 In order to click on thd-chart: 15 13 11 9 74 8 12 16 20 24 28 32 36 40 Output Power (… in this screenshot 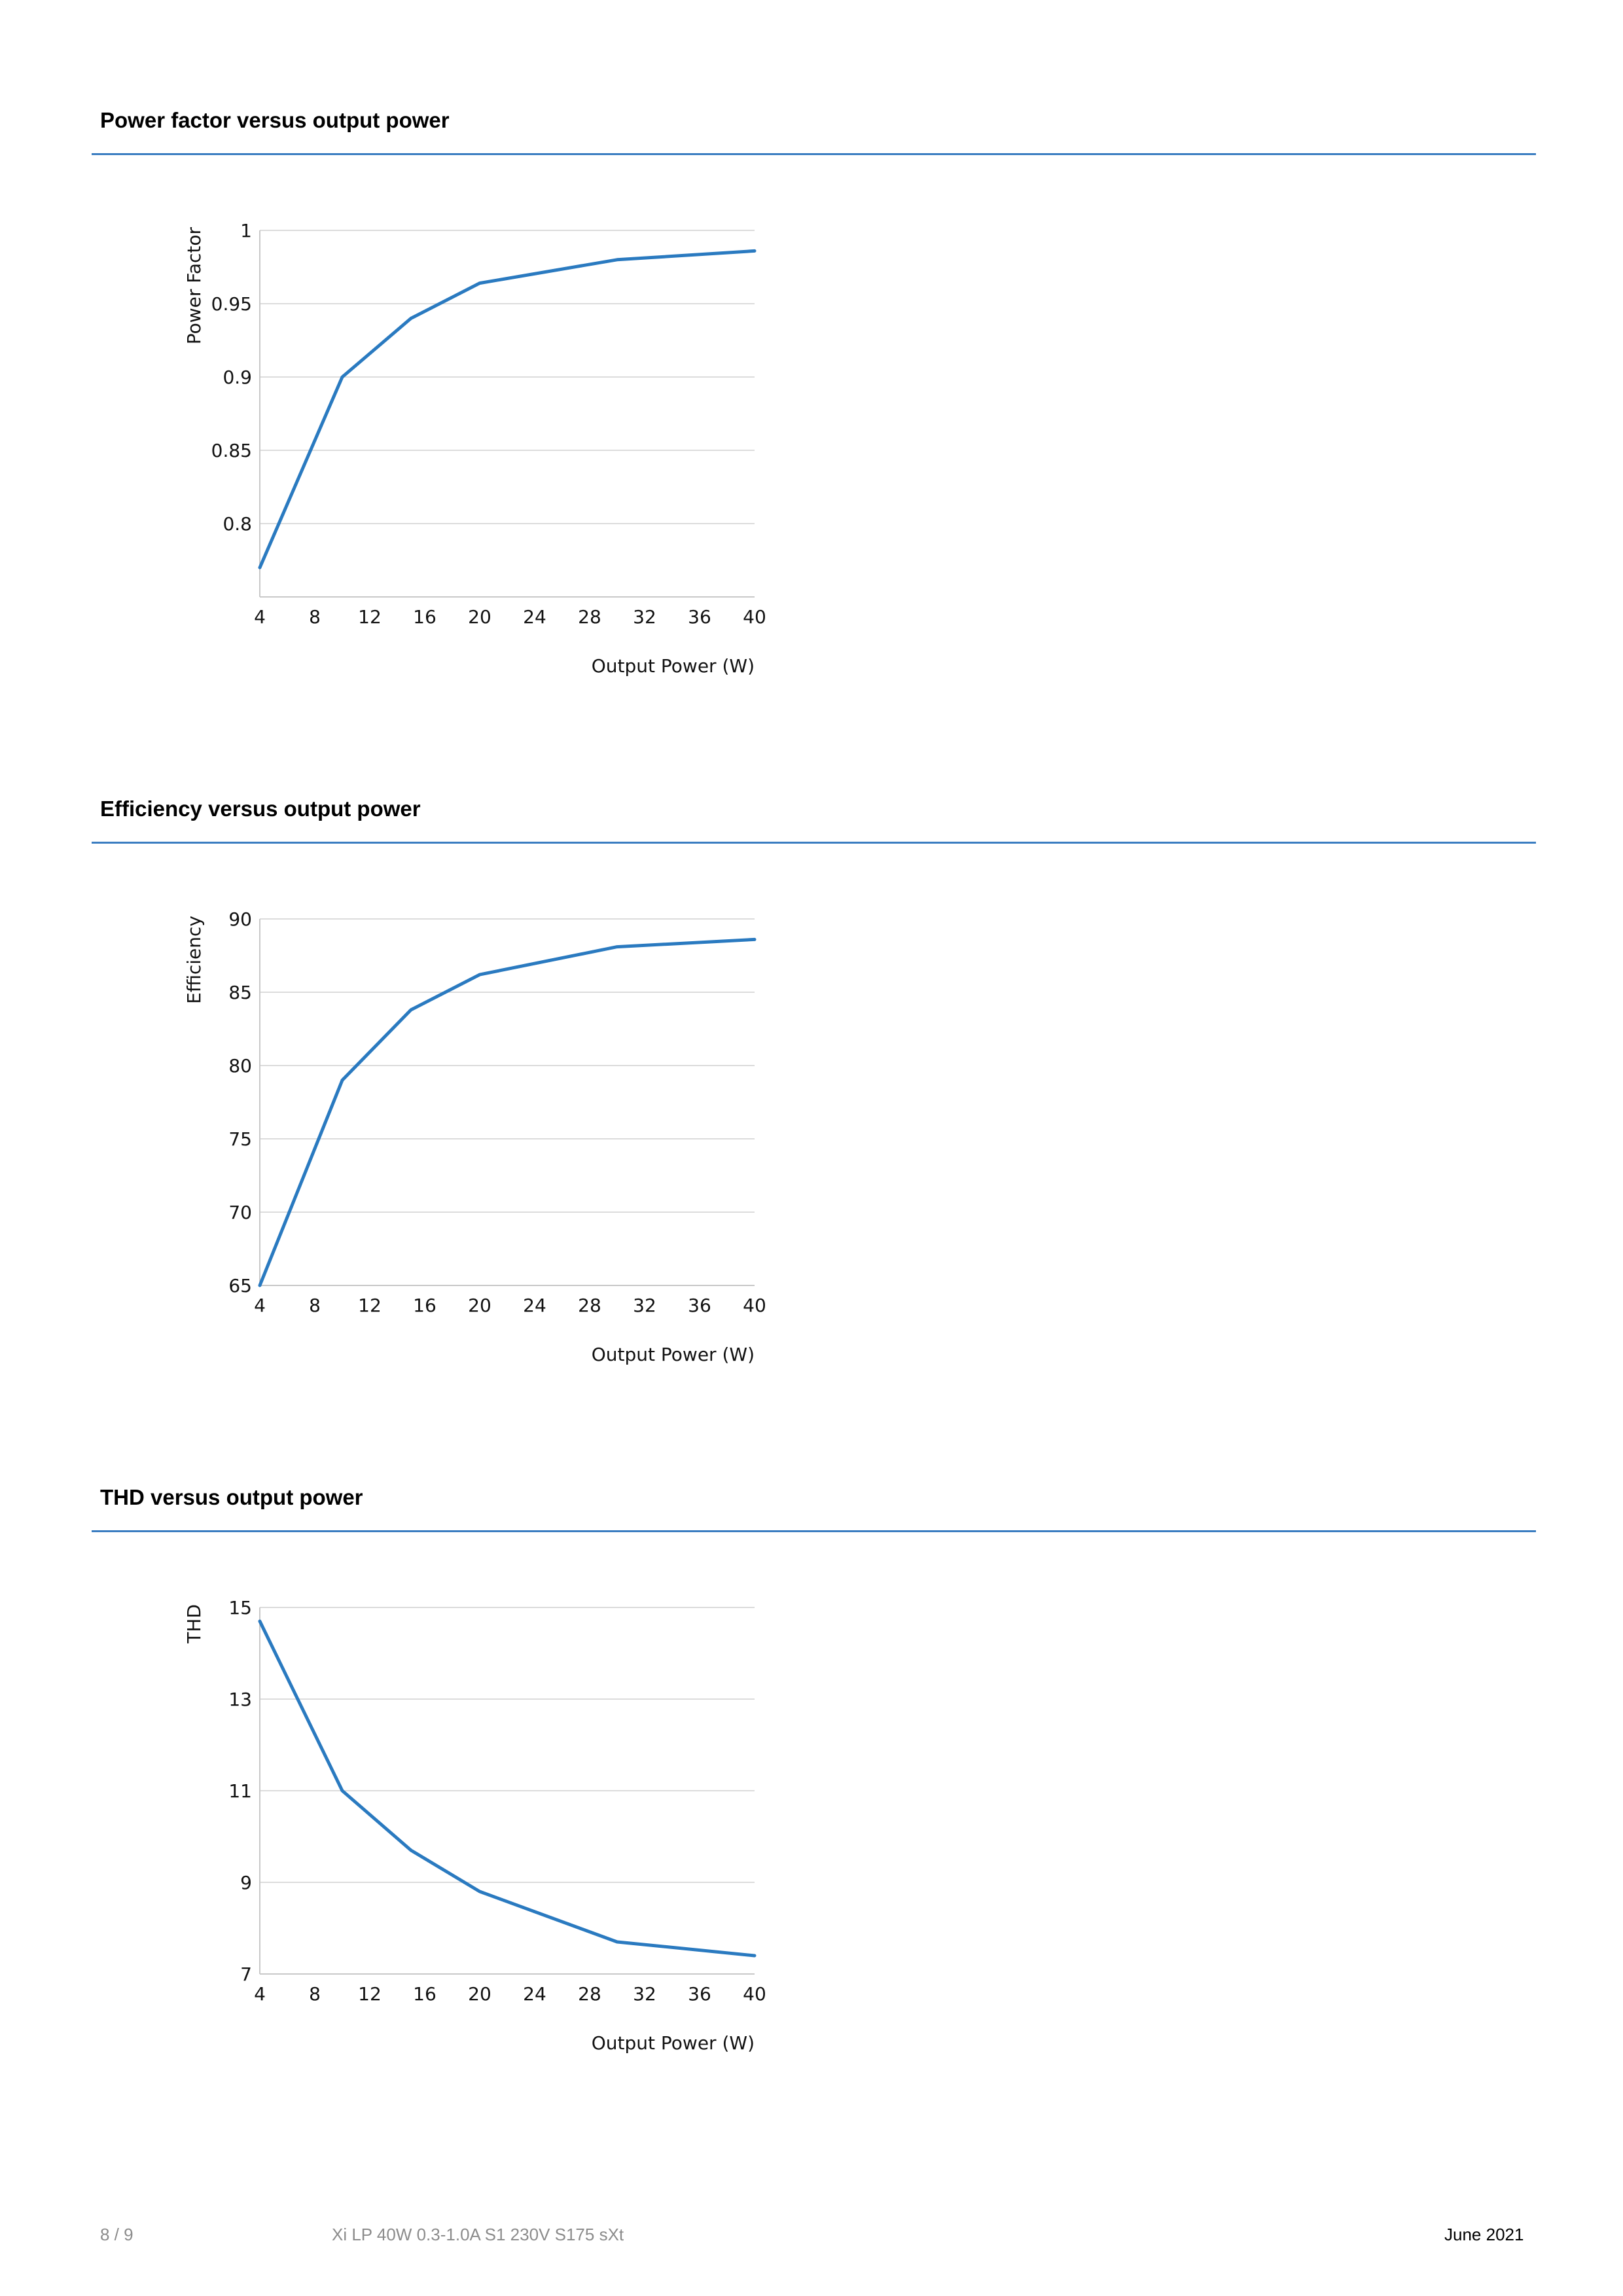, I will do `click(474, 1825)`.